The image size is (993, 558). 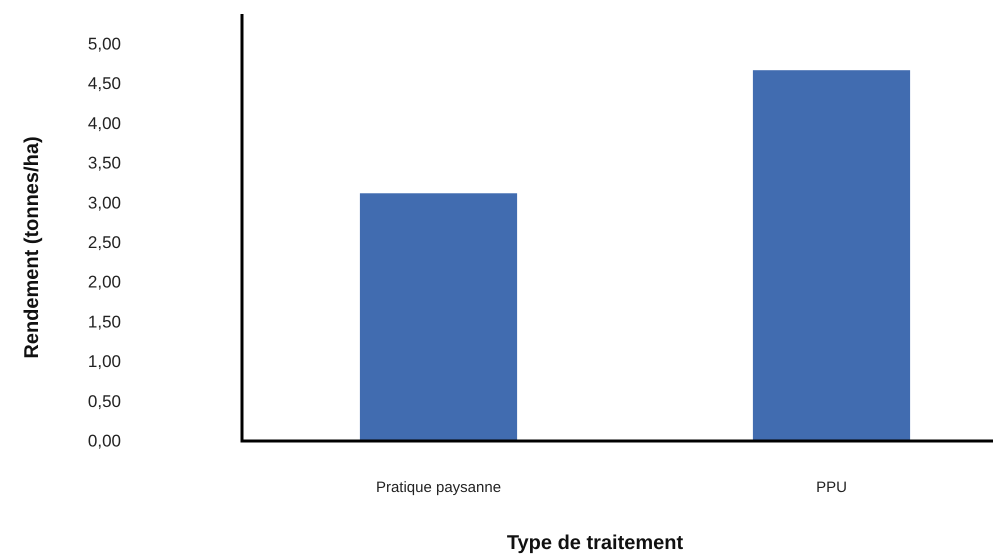 I want to click on y-tick-label: 4,00, so click(x=104, y=123).